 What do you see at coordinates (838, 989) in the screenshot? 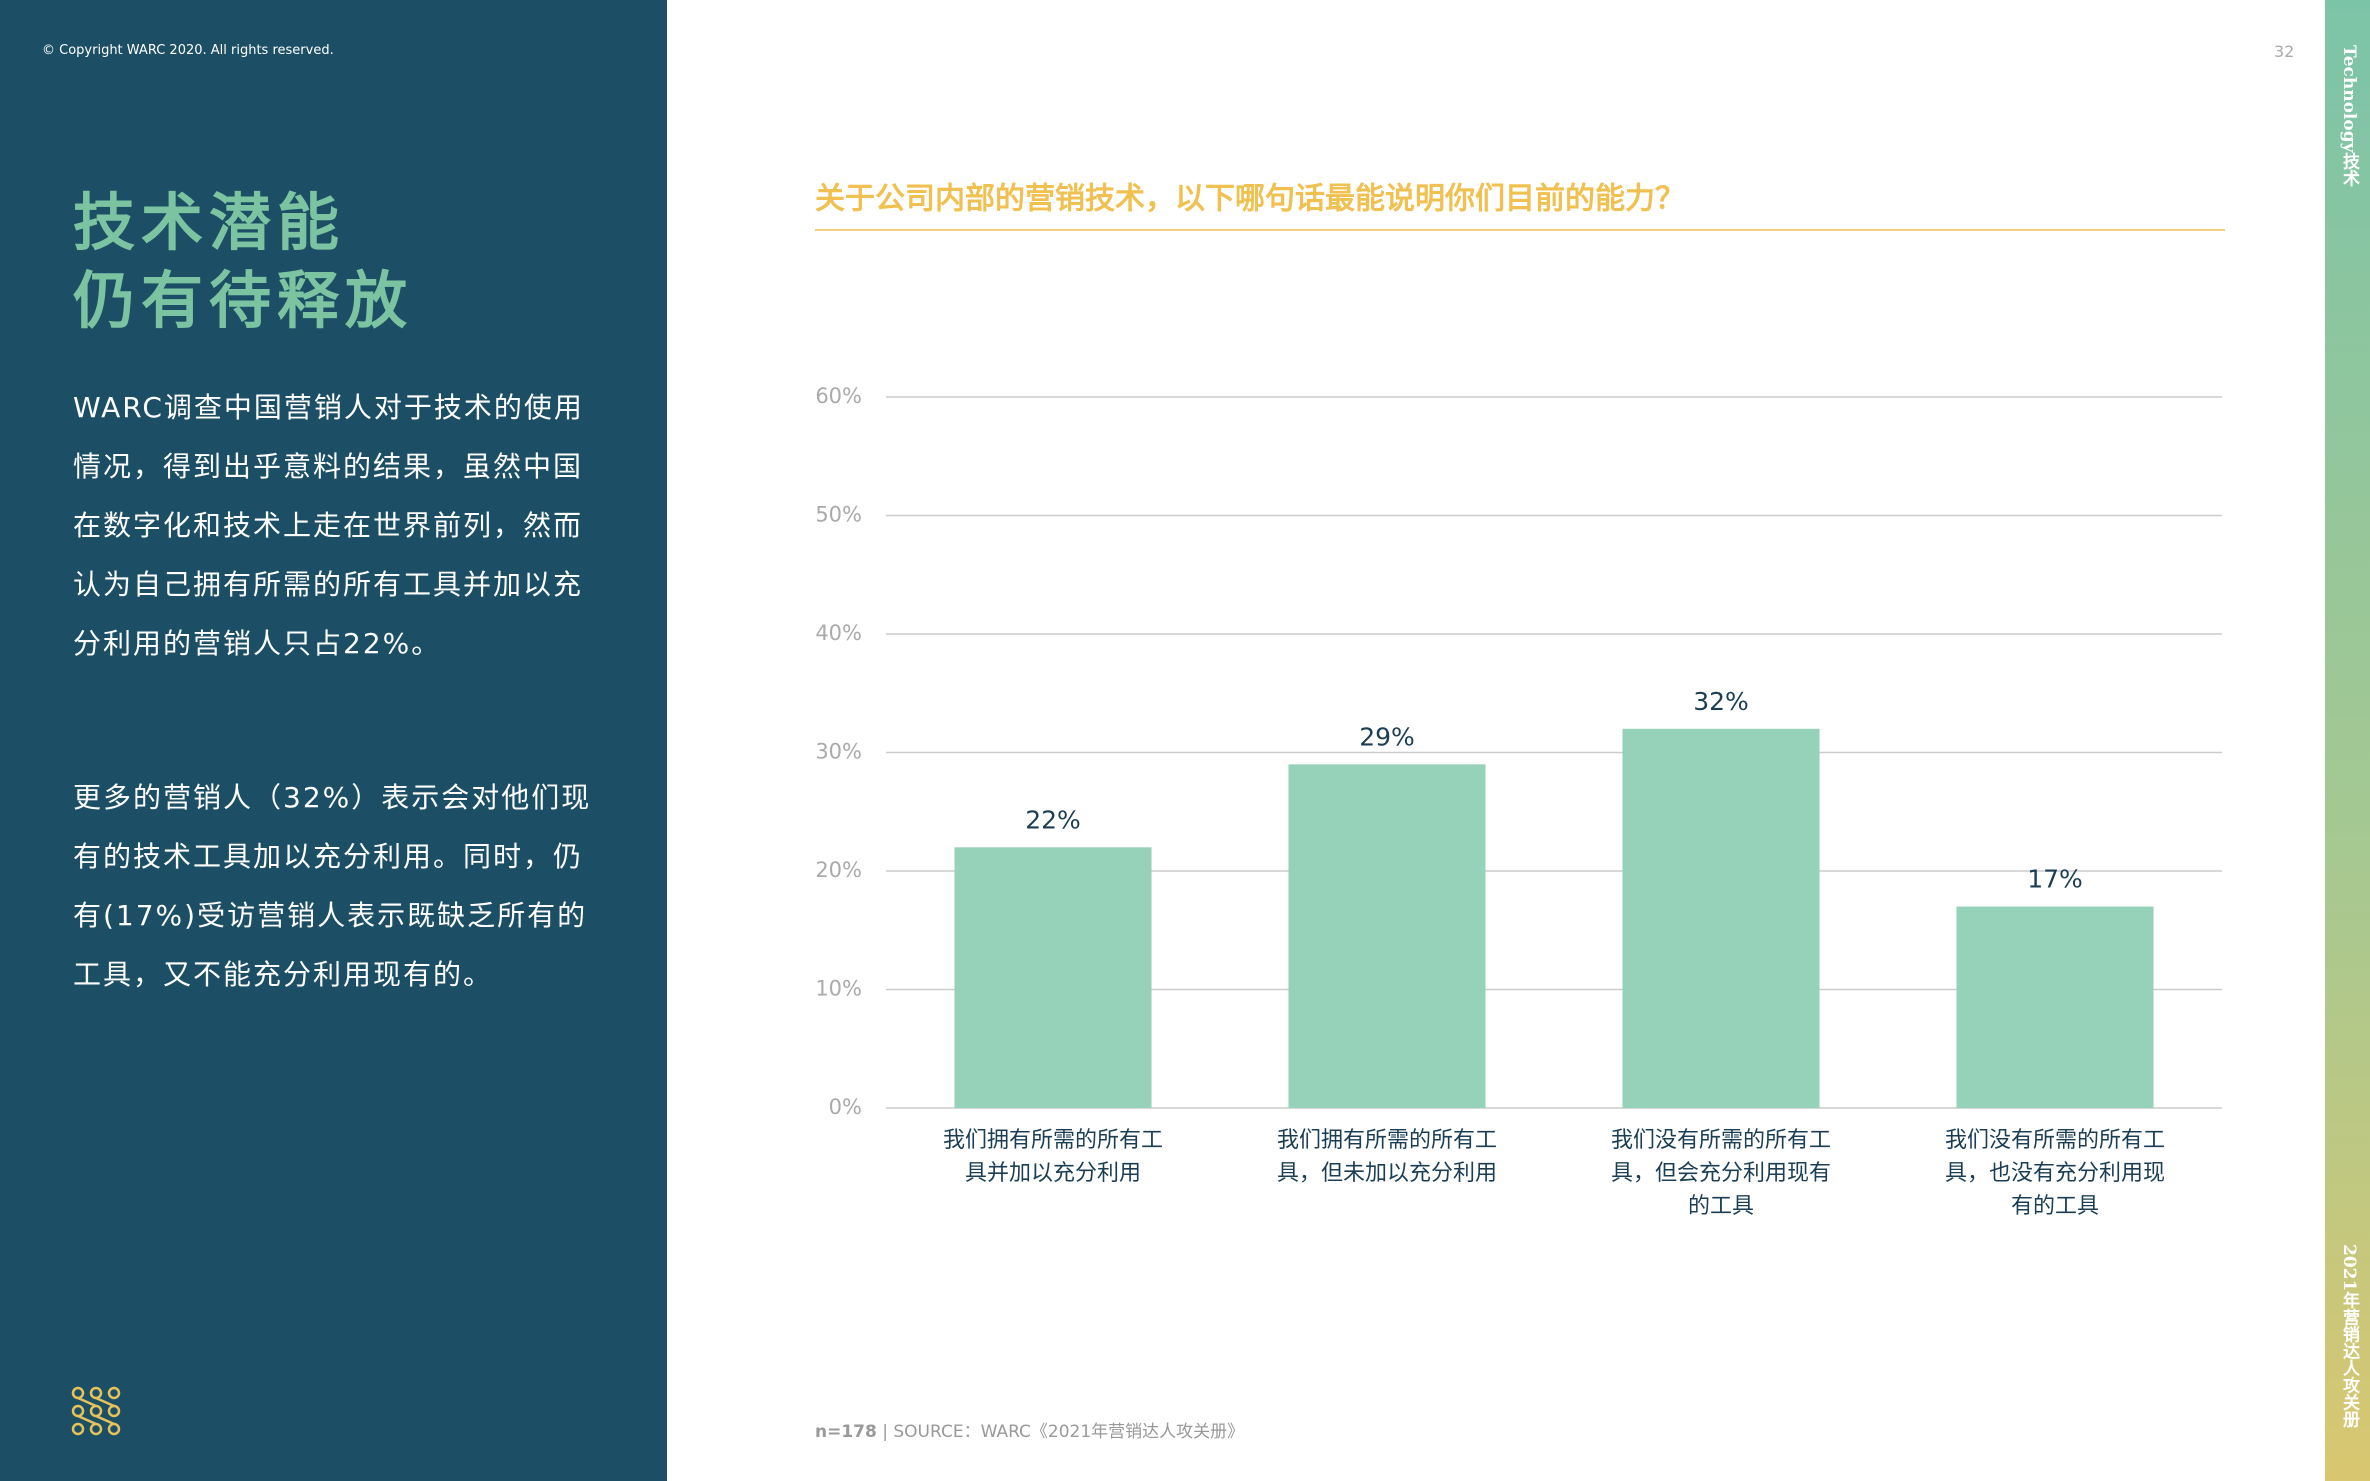
I see `y-tick-label: 10%` at bounding box center [838, 989].